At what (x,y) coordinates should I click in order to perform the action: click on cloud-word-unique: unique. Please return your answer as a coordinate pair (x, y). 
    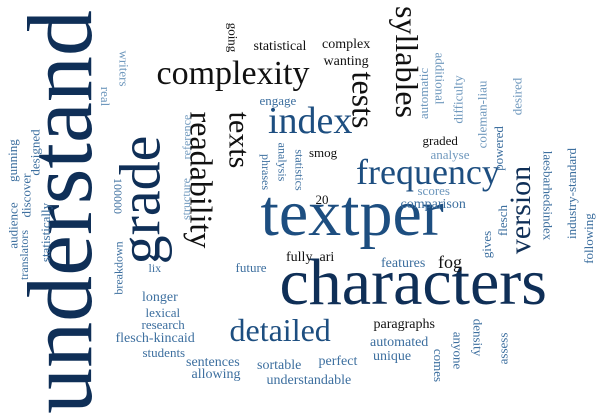
    Looking at the image, I should click on (392, 356).